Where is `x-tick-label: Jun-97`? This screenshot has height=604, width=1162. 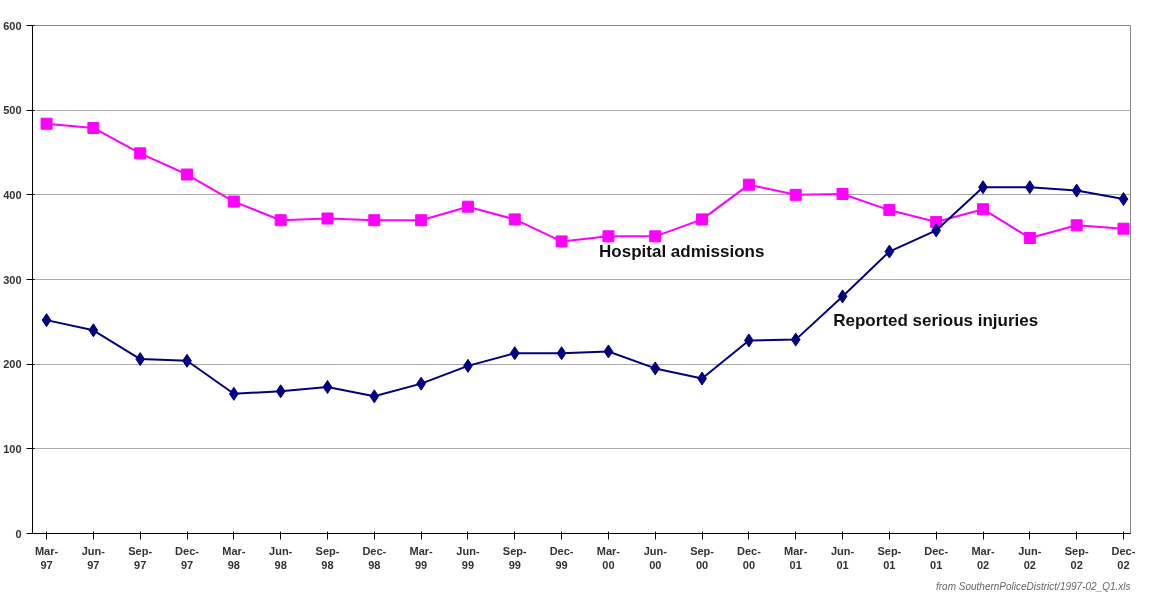 x-tick-label: Jun-97 is located at coordinates (93, 557).